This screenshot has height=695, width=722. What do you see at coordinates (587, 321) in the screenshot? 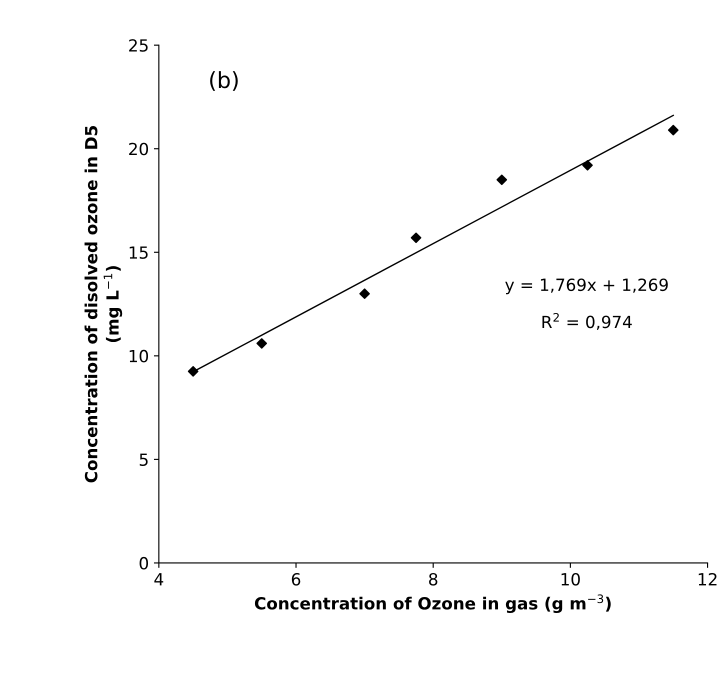
I see `annotation: R$^{2}$ = 0,974` at bounding box center [587, 321].